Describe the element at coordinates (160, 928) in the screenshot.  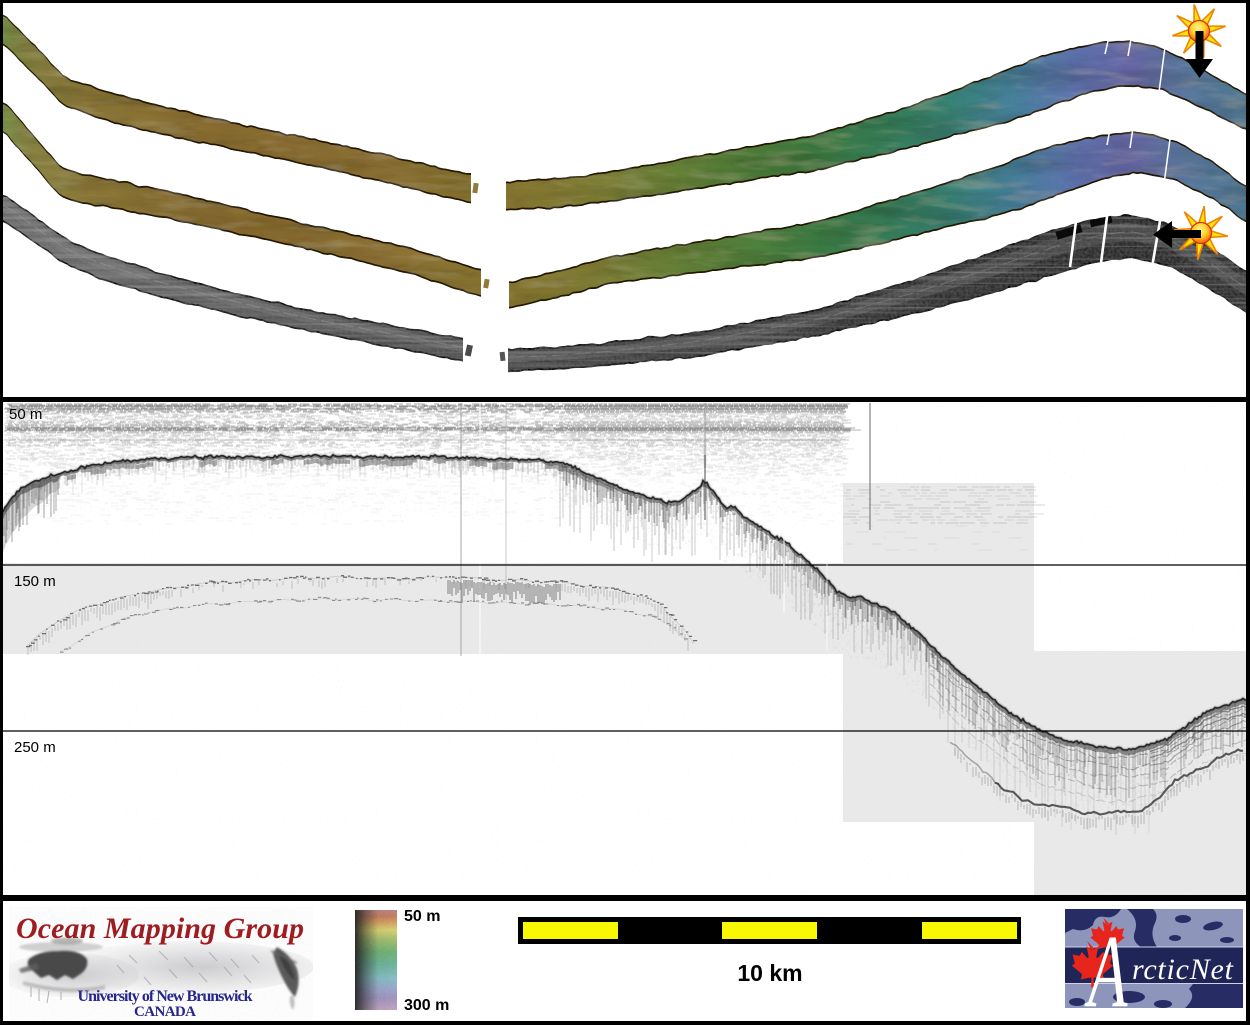
I see `svg-text: Ocean Mapping Group` at that location.